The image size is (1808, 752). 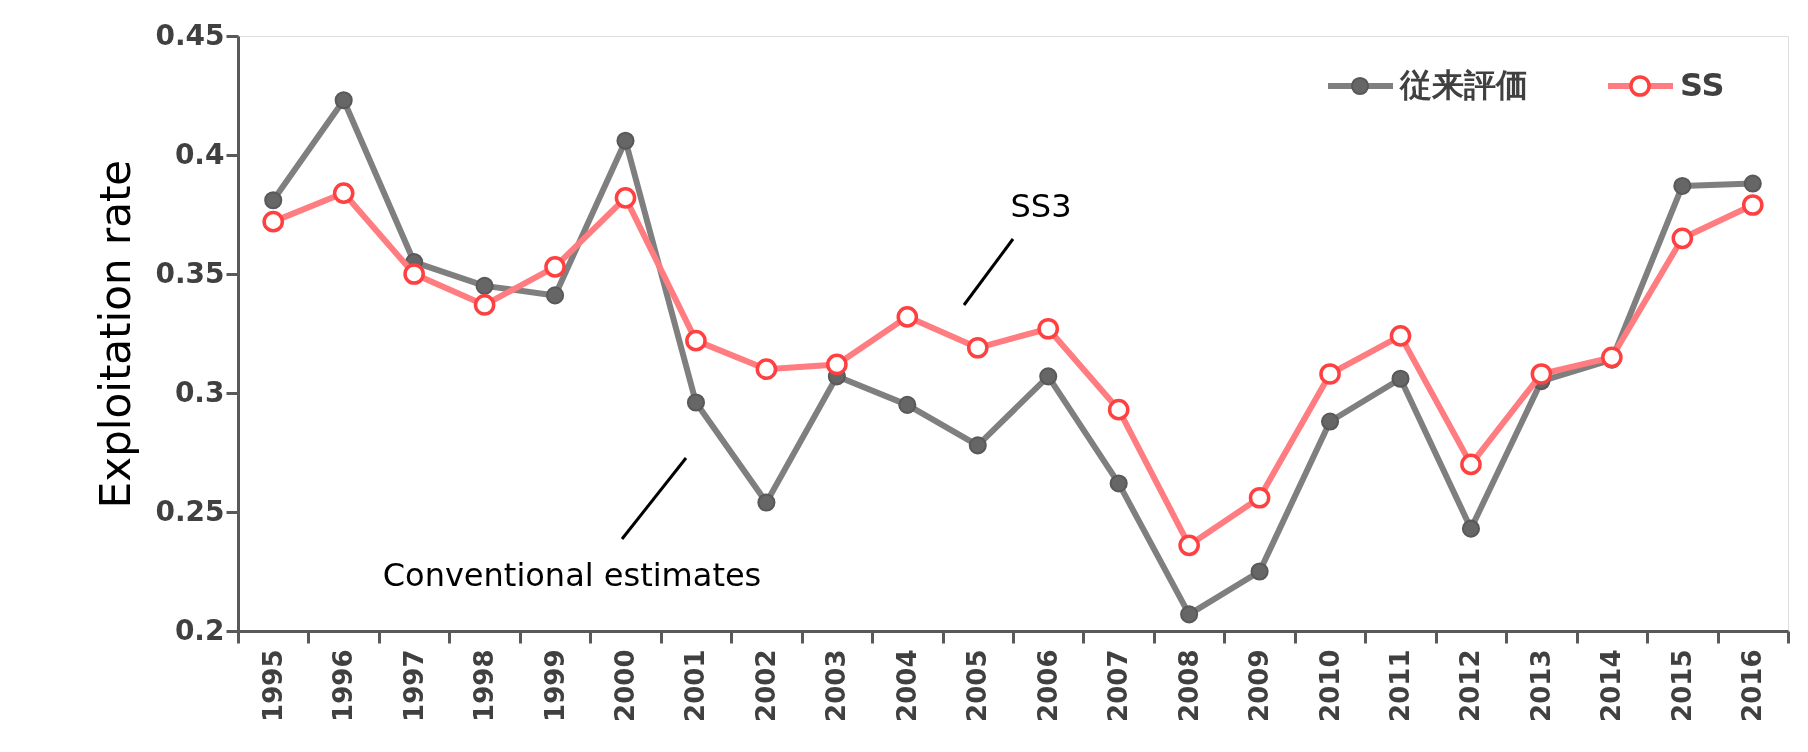 I want to click on x-tick-label: 2016, so click(x=1752, y=685).